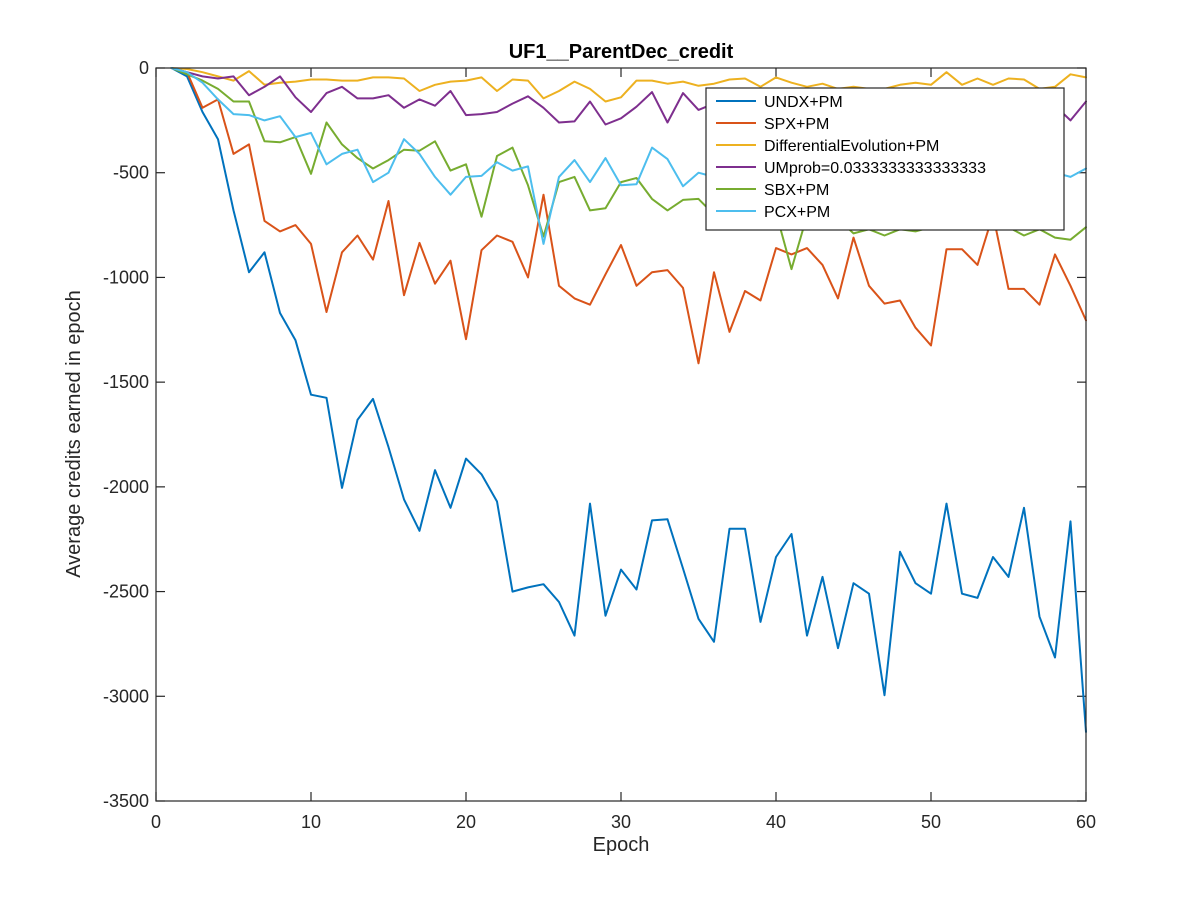 Image resolution: width=1200 pixels, height=900 pixels. What do you see at coordinates (1086, 822) in the screenshot?
I see `x-tick-label: 60` at bounding box center [1086, 822].